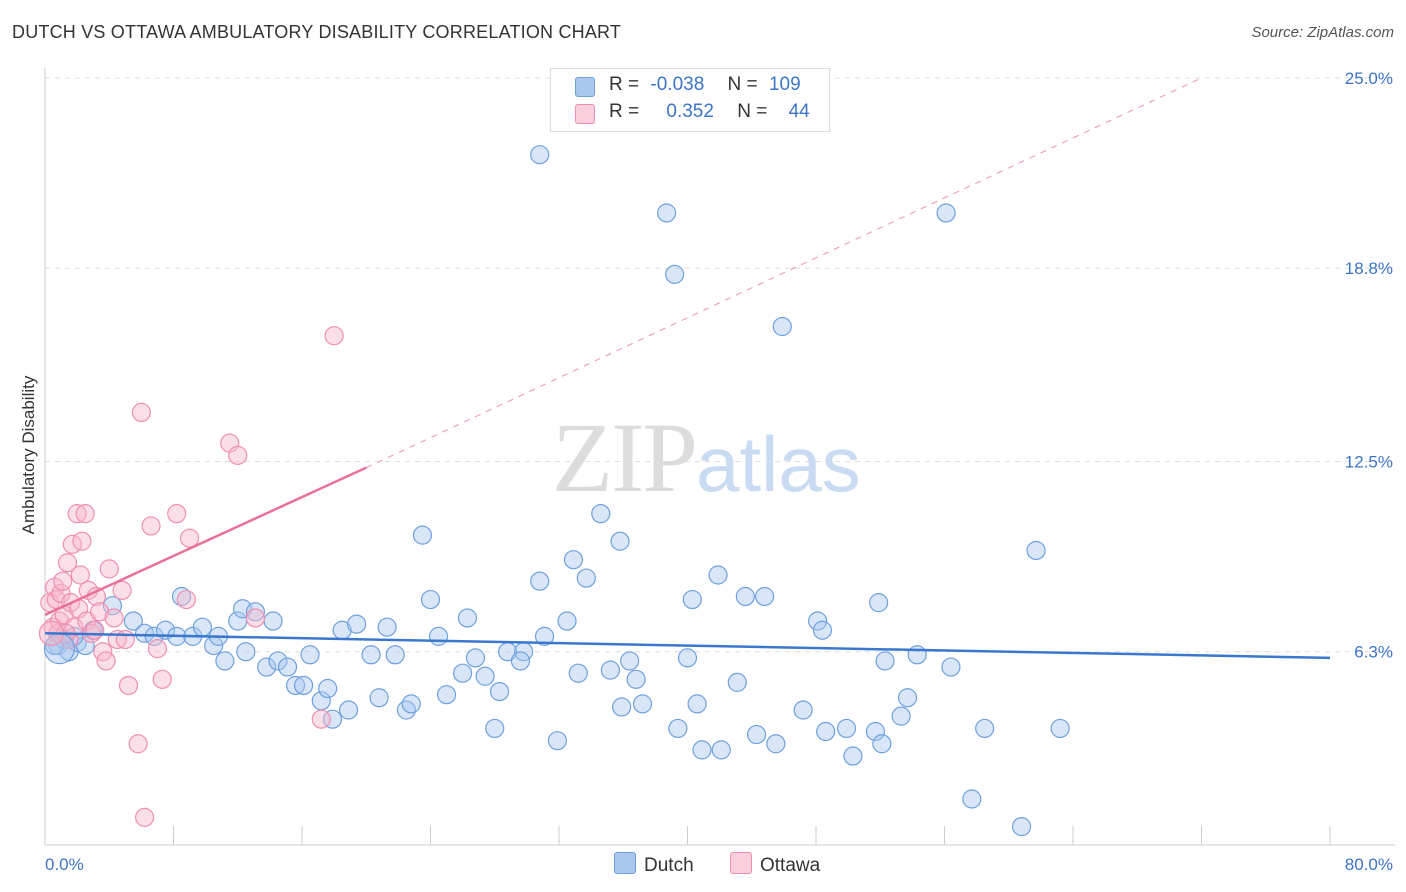  I want to click on legend-r-value-dutch: -0.038, so click(677, 84).